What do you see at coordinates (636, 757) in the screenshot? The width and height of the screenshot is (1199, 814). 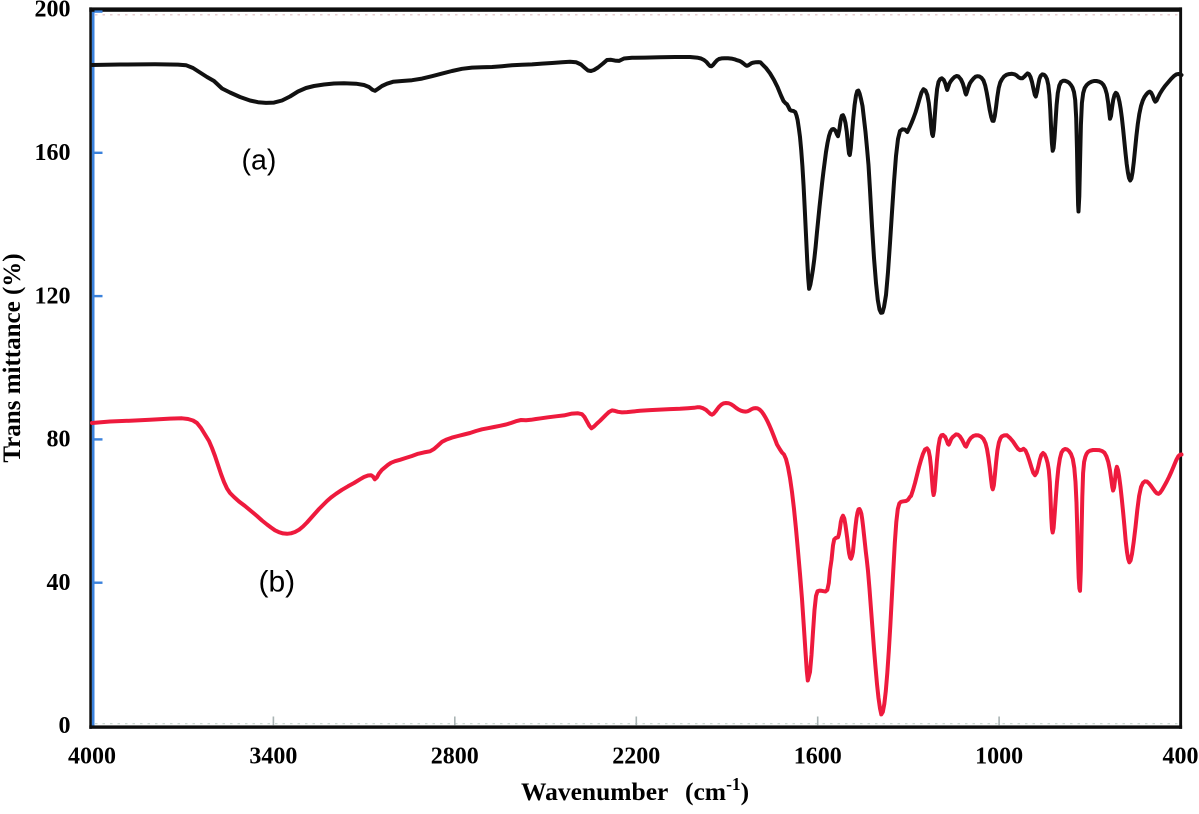 I see `svg-text: 2200` at bounding box center [636, 757].